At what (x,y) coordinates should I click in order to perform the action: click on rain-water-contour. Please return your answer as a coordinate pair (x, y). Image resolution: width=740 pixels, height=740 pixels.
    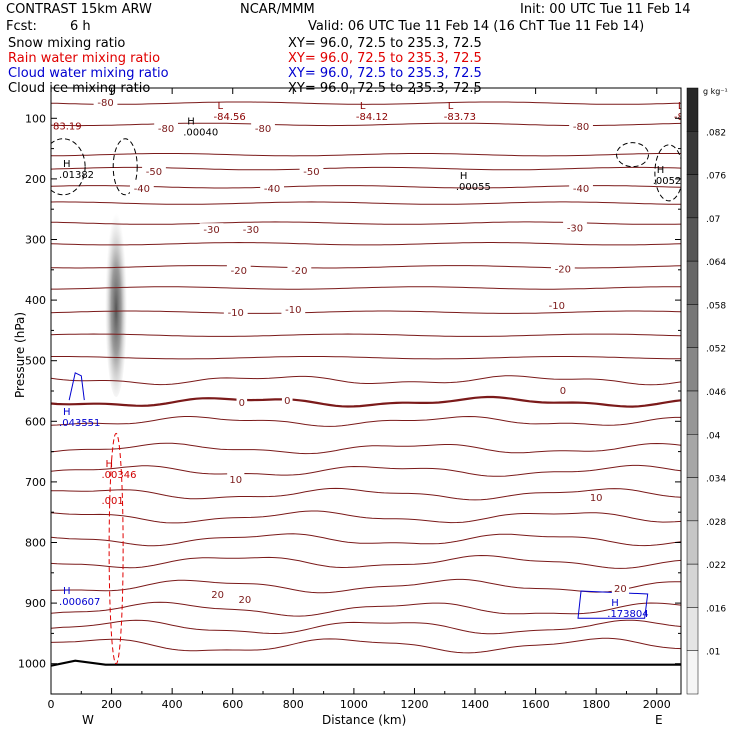
    Looking at the image, I should click on (116, 548).